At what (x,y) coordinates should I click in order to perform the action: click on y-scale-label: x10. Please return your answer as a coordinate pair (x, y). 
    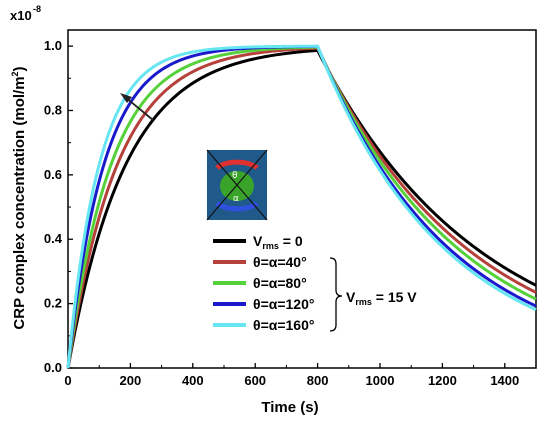
    Looking at the image, I should click on (21, 15).